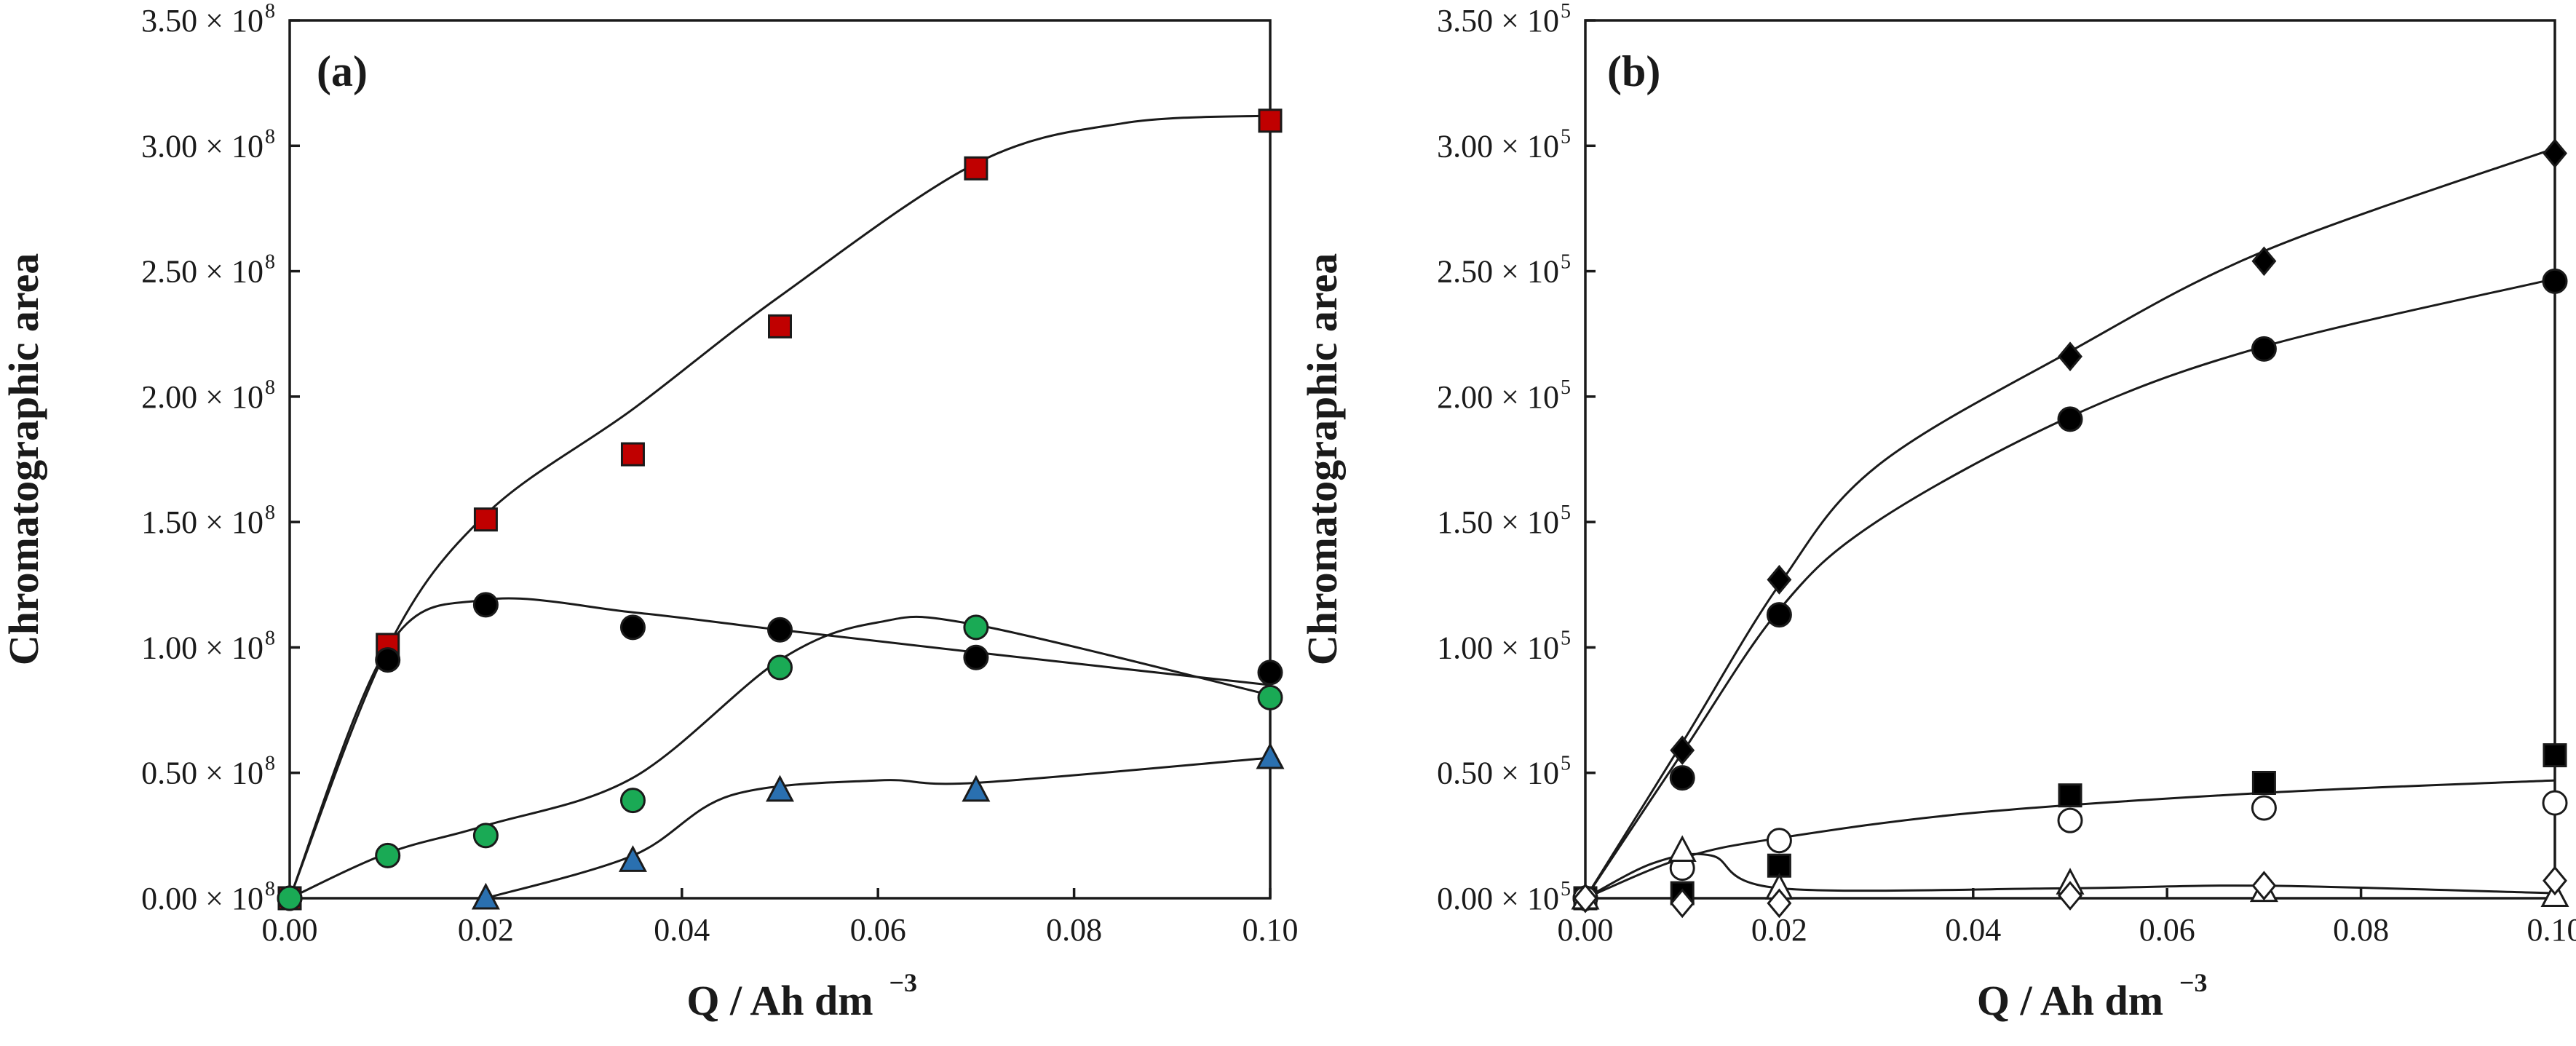 This screenshot has height=1046, width=2576. I want to click on panel-label: (b), so click(1633, 71).